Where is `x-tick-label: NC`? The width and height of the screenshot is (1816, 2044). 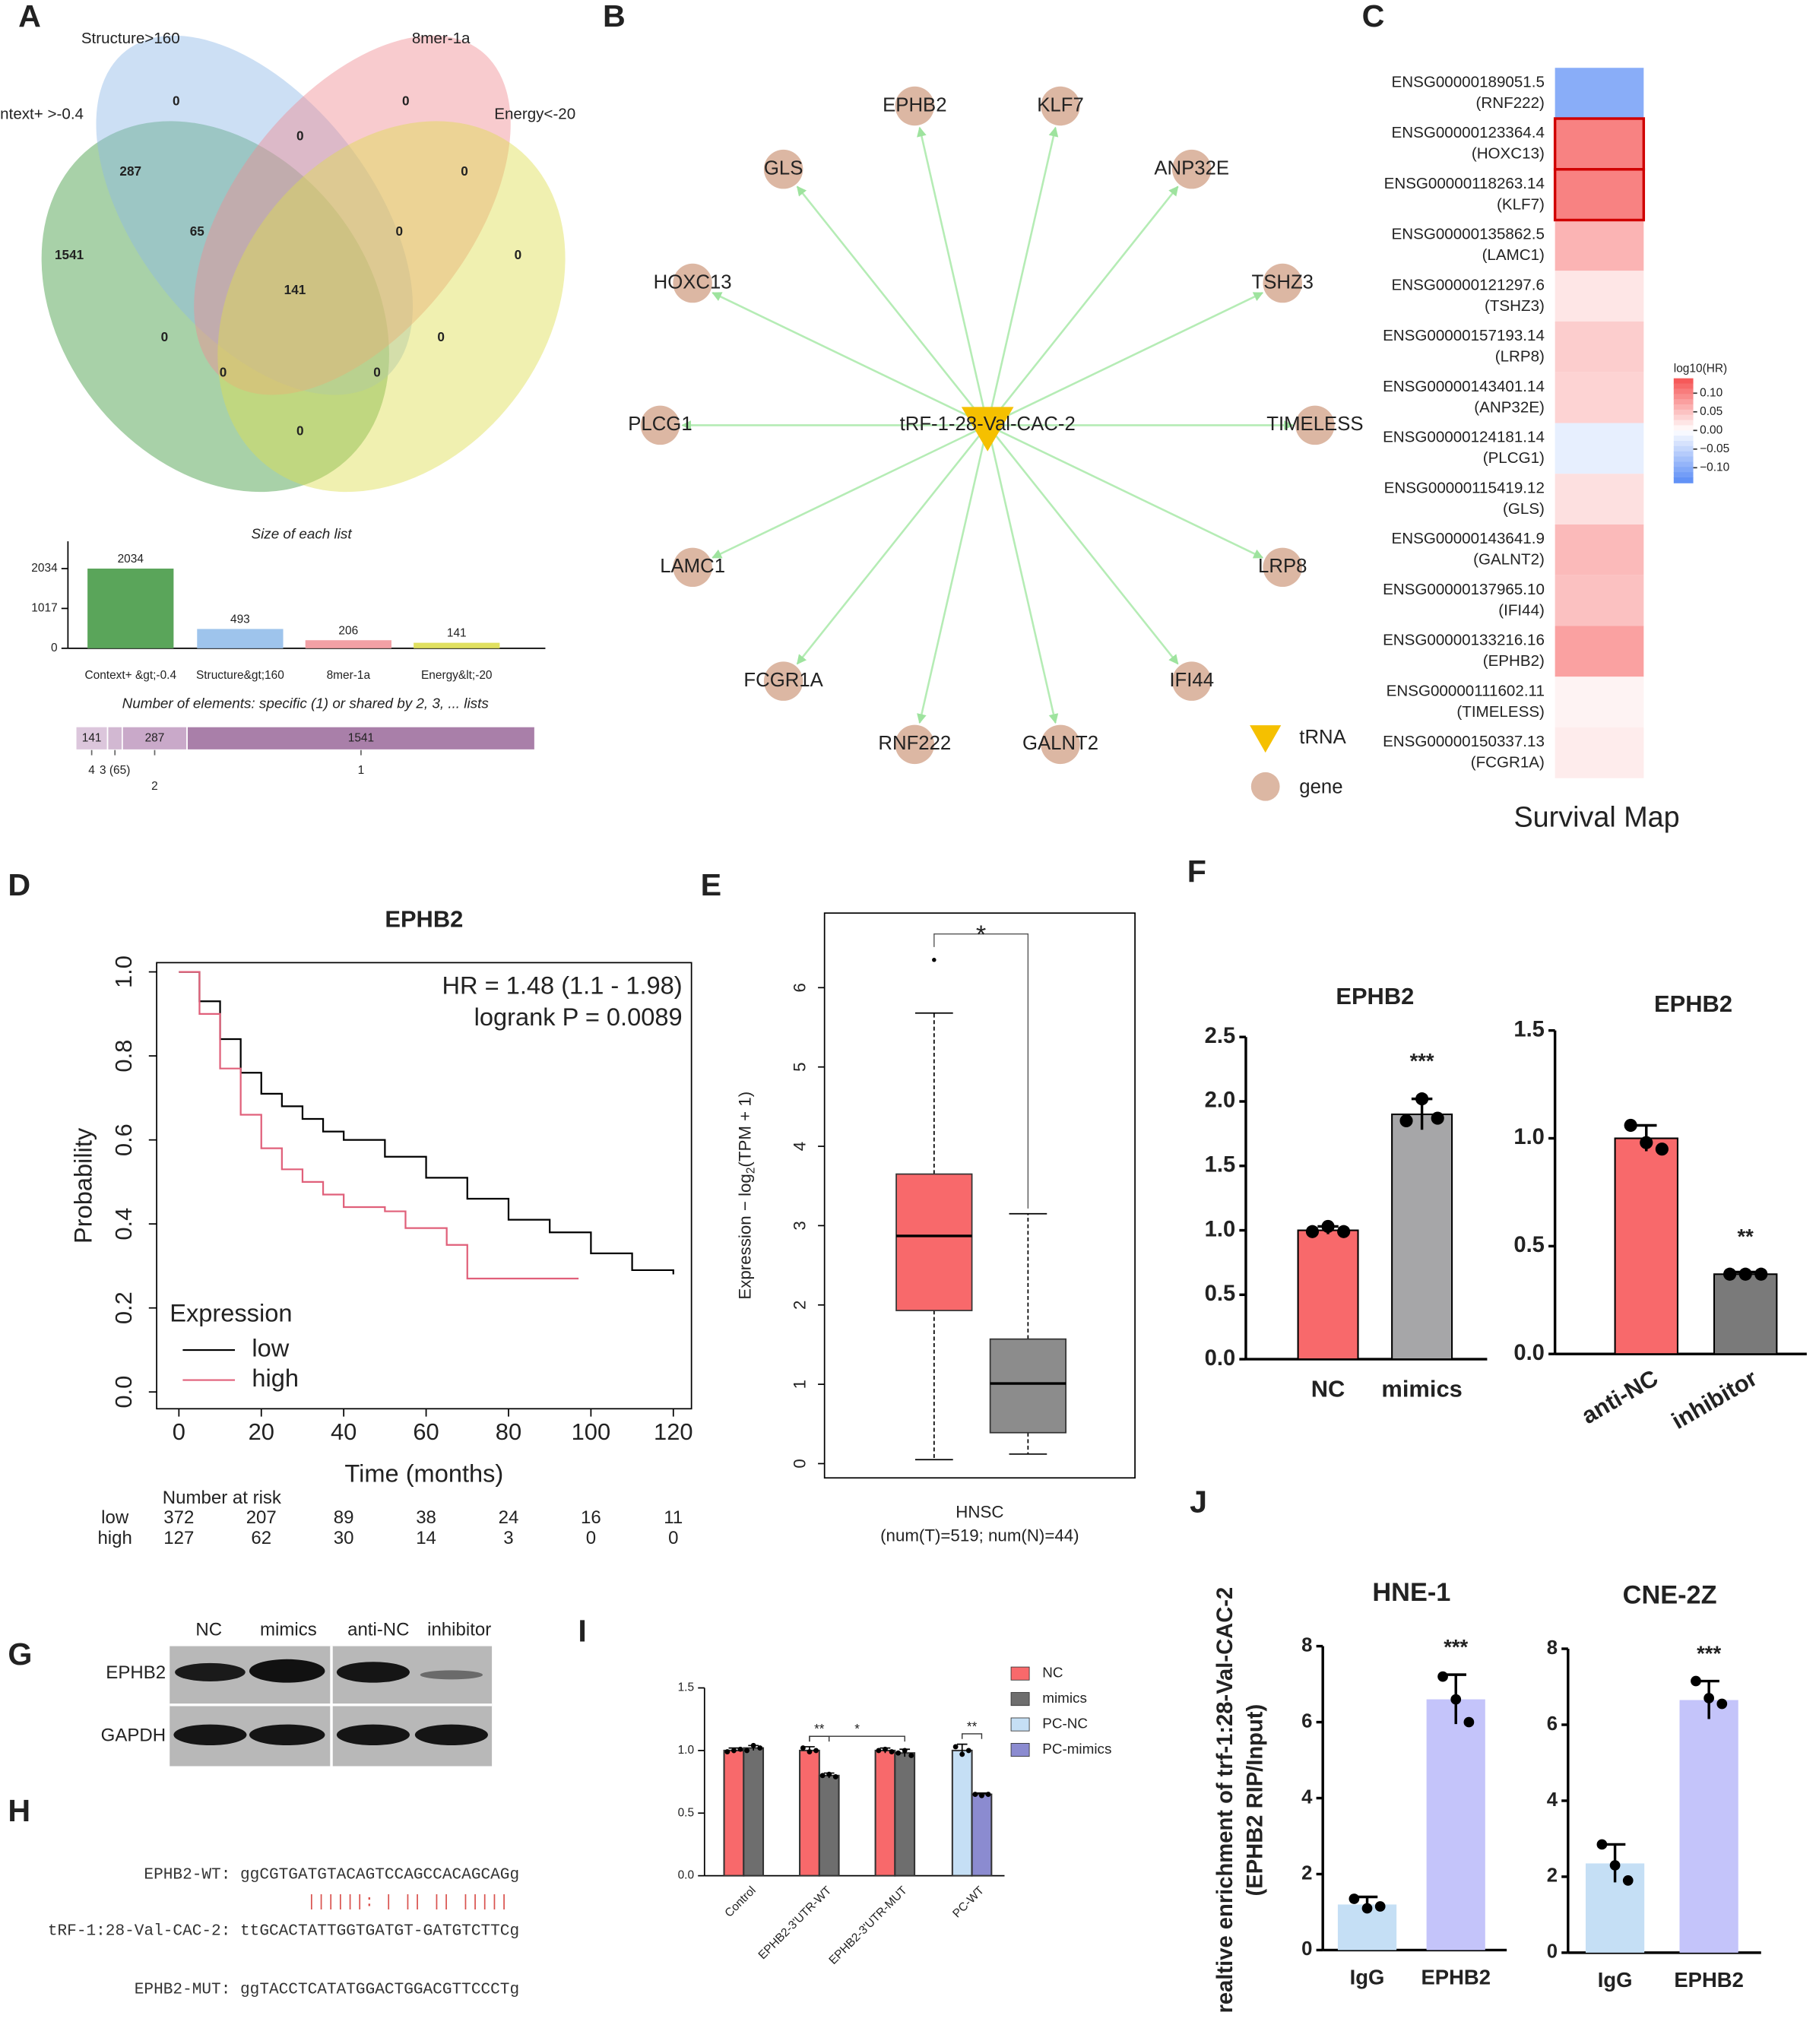 x-tick-label: NC is located at coordinates (1328, 1388).